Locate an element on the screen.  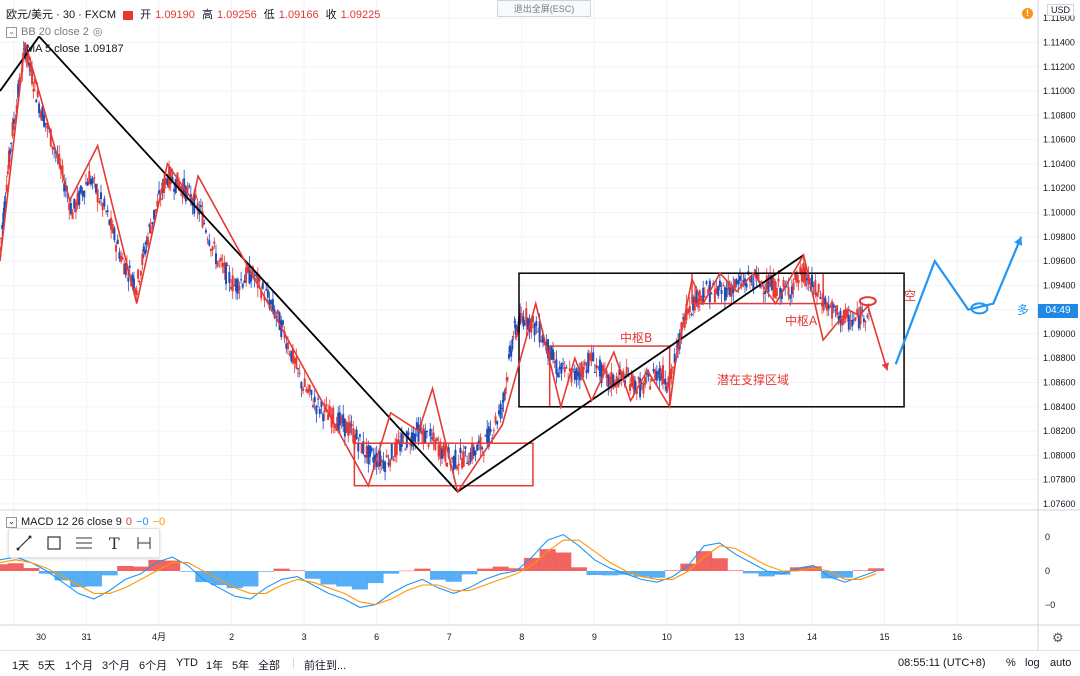
fib-tool-icon is located at coordinates (84, 543).